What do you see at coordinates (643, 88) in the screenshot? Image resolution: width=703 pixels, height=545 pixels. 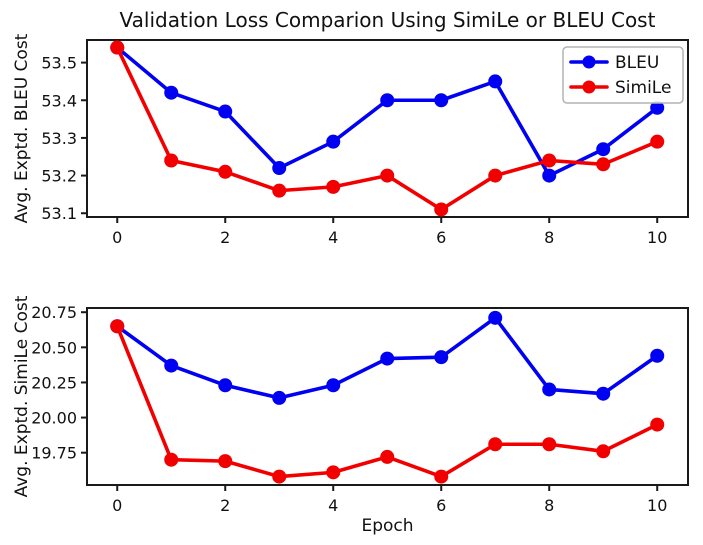 I see `legend-label: SimiLe` at bounding box center [643, 88].